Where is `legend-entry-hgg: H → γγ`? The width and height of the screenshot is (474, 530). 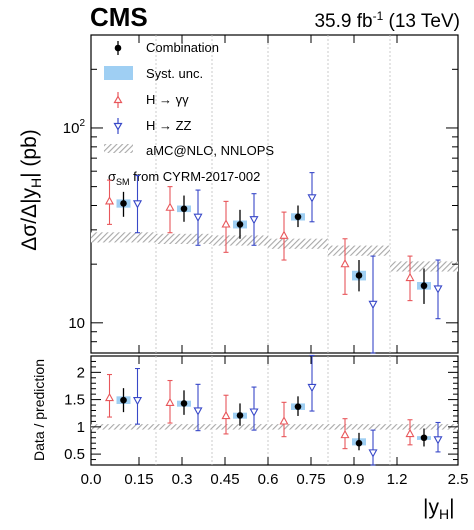
legend-entry-hgg: H → γγ is located at coordinates (151, 100).